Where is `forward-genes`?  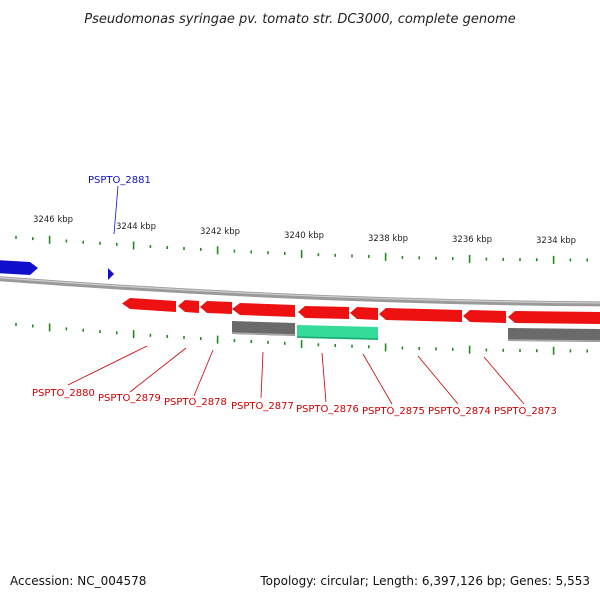 forward-genes is located at coordinates (57, 270).